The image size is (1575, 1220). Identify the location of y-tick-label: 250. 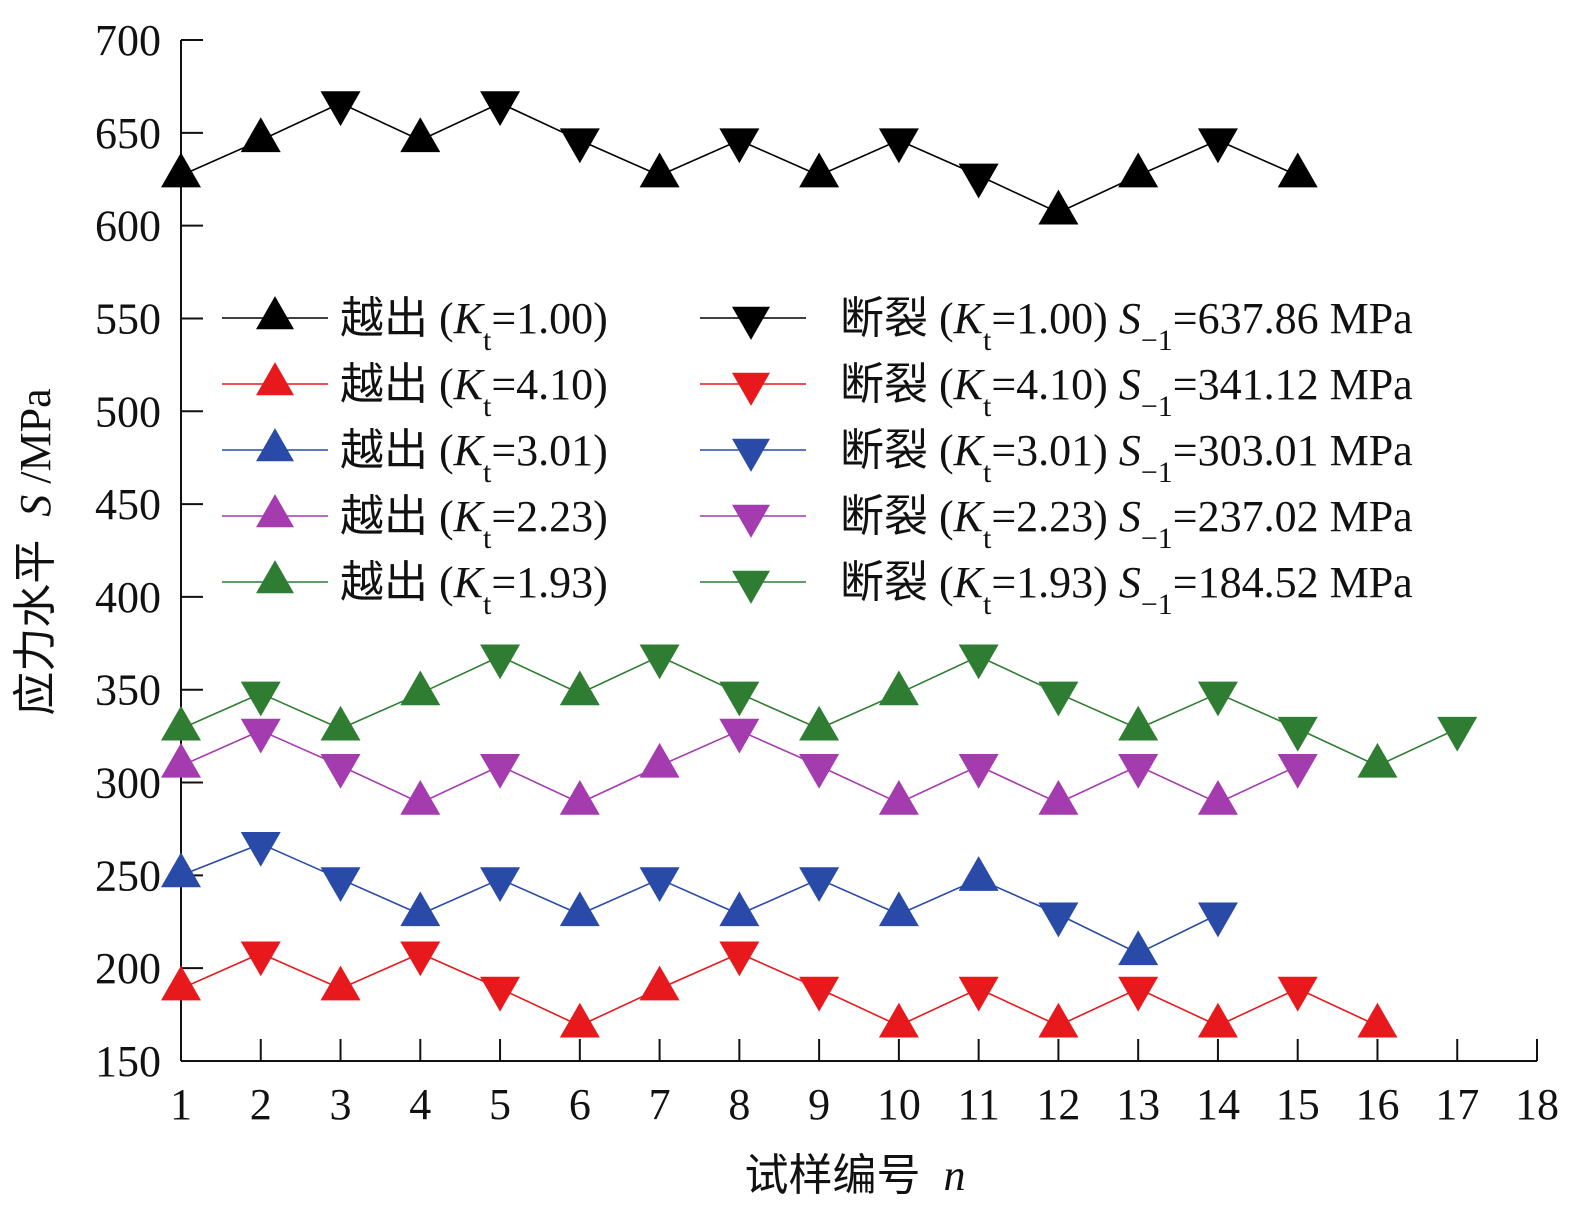
(128, 875).